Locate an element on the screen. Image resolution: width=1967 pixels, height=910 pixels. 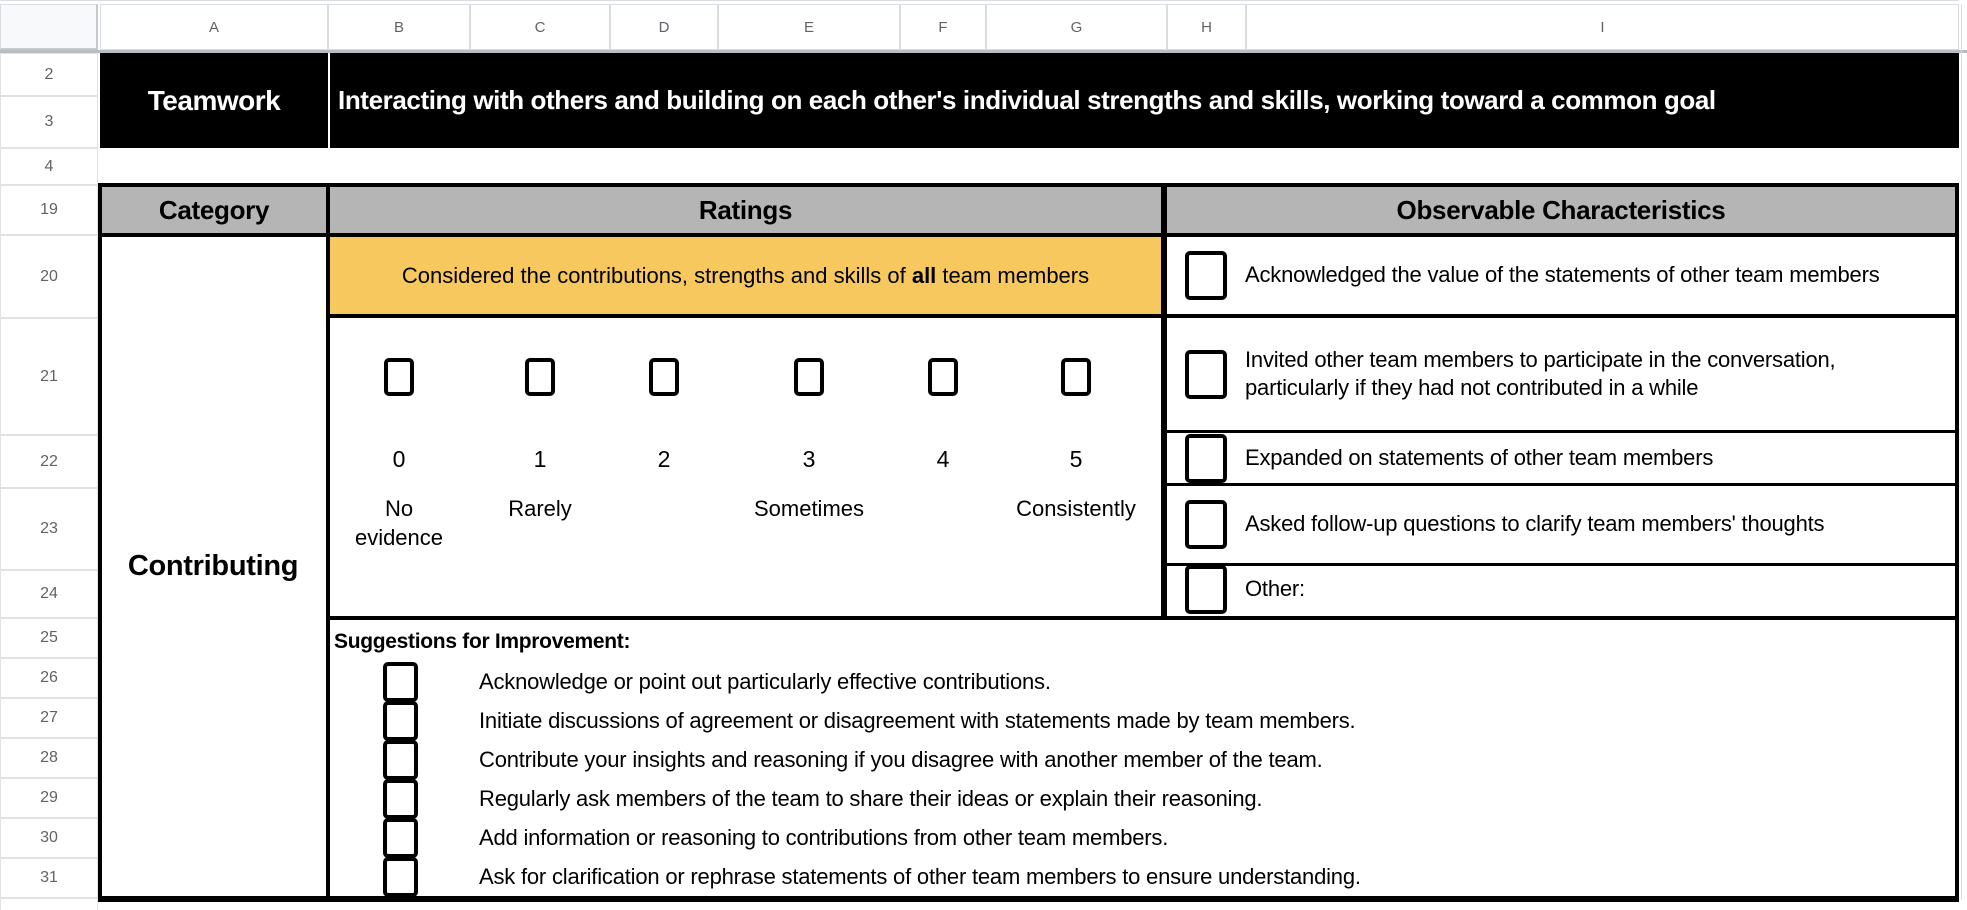
category-name-cell: Contributing is located at coordinates (213, 566).